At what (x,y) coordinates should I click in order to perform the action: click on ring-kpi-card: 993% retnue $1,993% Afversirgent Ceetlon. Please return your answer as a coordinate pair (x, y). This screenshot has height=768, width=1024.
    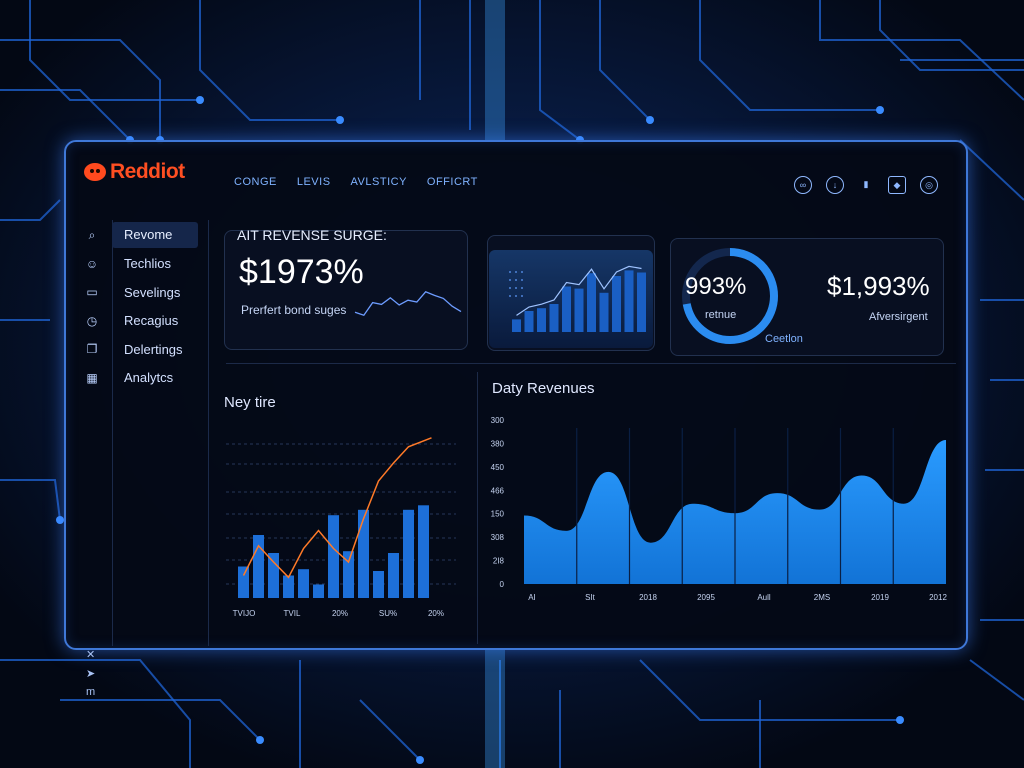
    Looking at the image, I should click on (807, 297).